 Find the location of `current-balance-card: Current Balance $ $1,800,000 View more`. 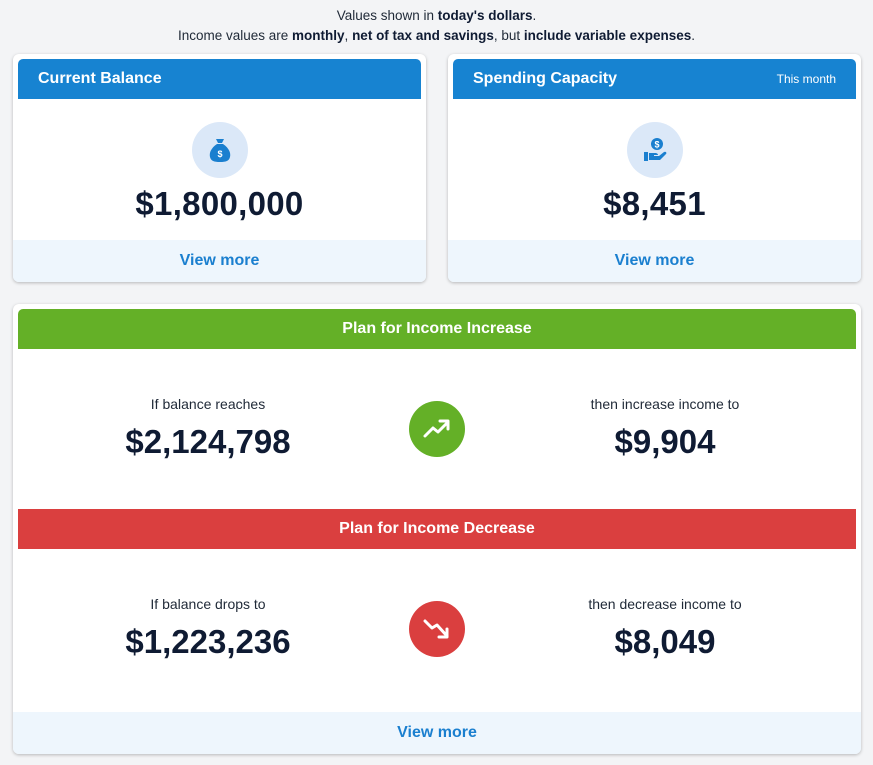

current-balance-card: Current Balance $ $1,800,000 View more is located at coordinates (219, 168).